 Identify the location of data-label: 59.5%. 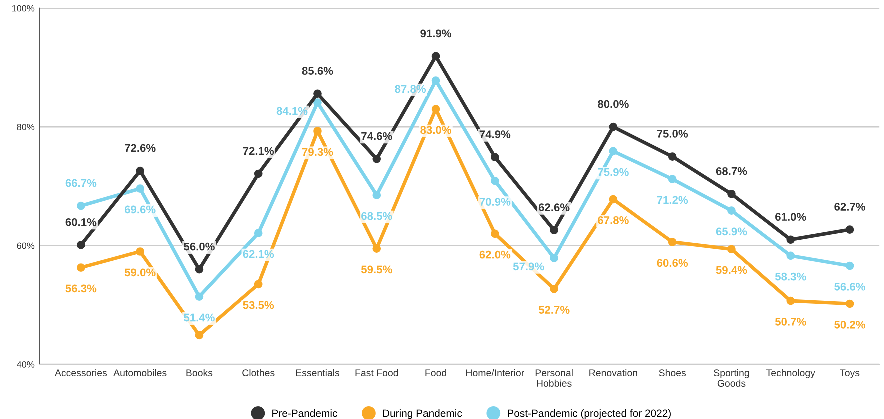
(376, 270).